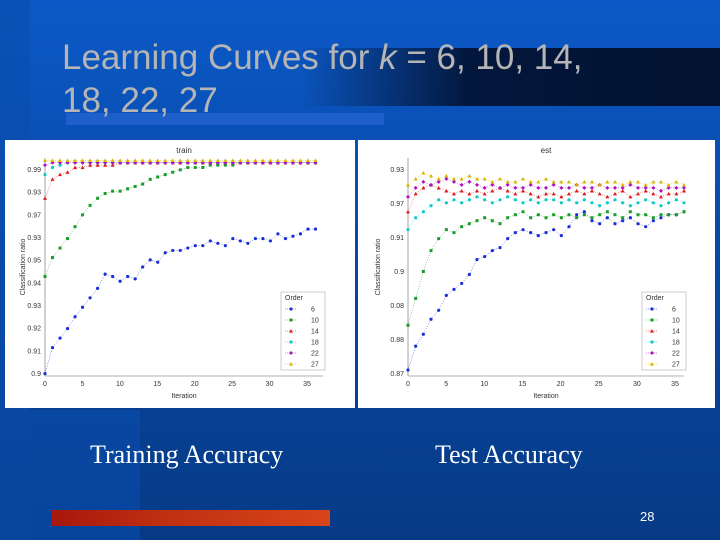 The image size is (720, 540). I want to click on footer-bar, so click(191, 518).